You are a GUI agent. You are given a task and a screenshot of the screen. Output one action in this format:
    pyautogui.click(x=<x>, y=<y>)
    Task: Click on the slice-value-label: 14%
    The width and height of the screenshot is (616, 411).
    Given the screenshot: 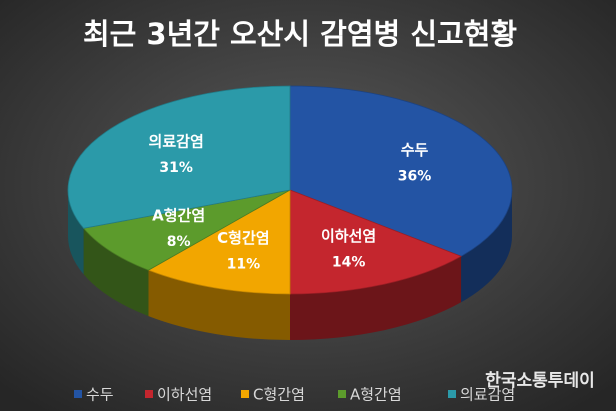 What is the action you would take?
    pyautogui.click(x=349, y=262)
    